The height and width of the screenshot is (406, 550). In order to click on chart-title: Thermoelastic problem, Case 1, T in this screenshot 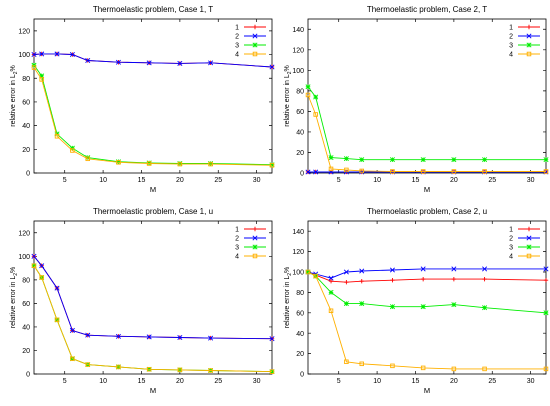, I will do `click(153, 9)`.